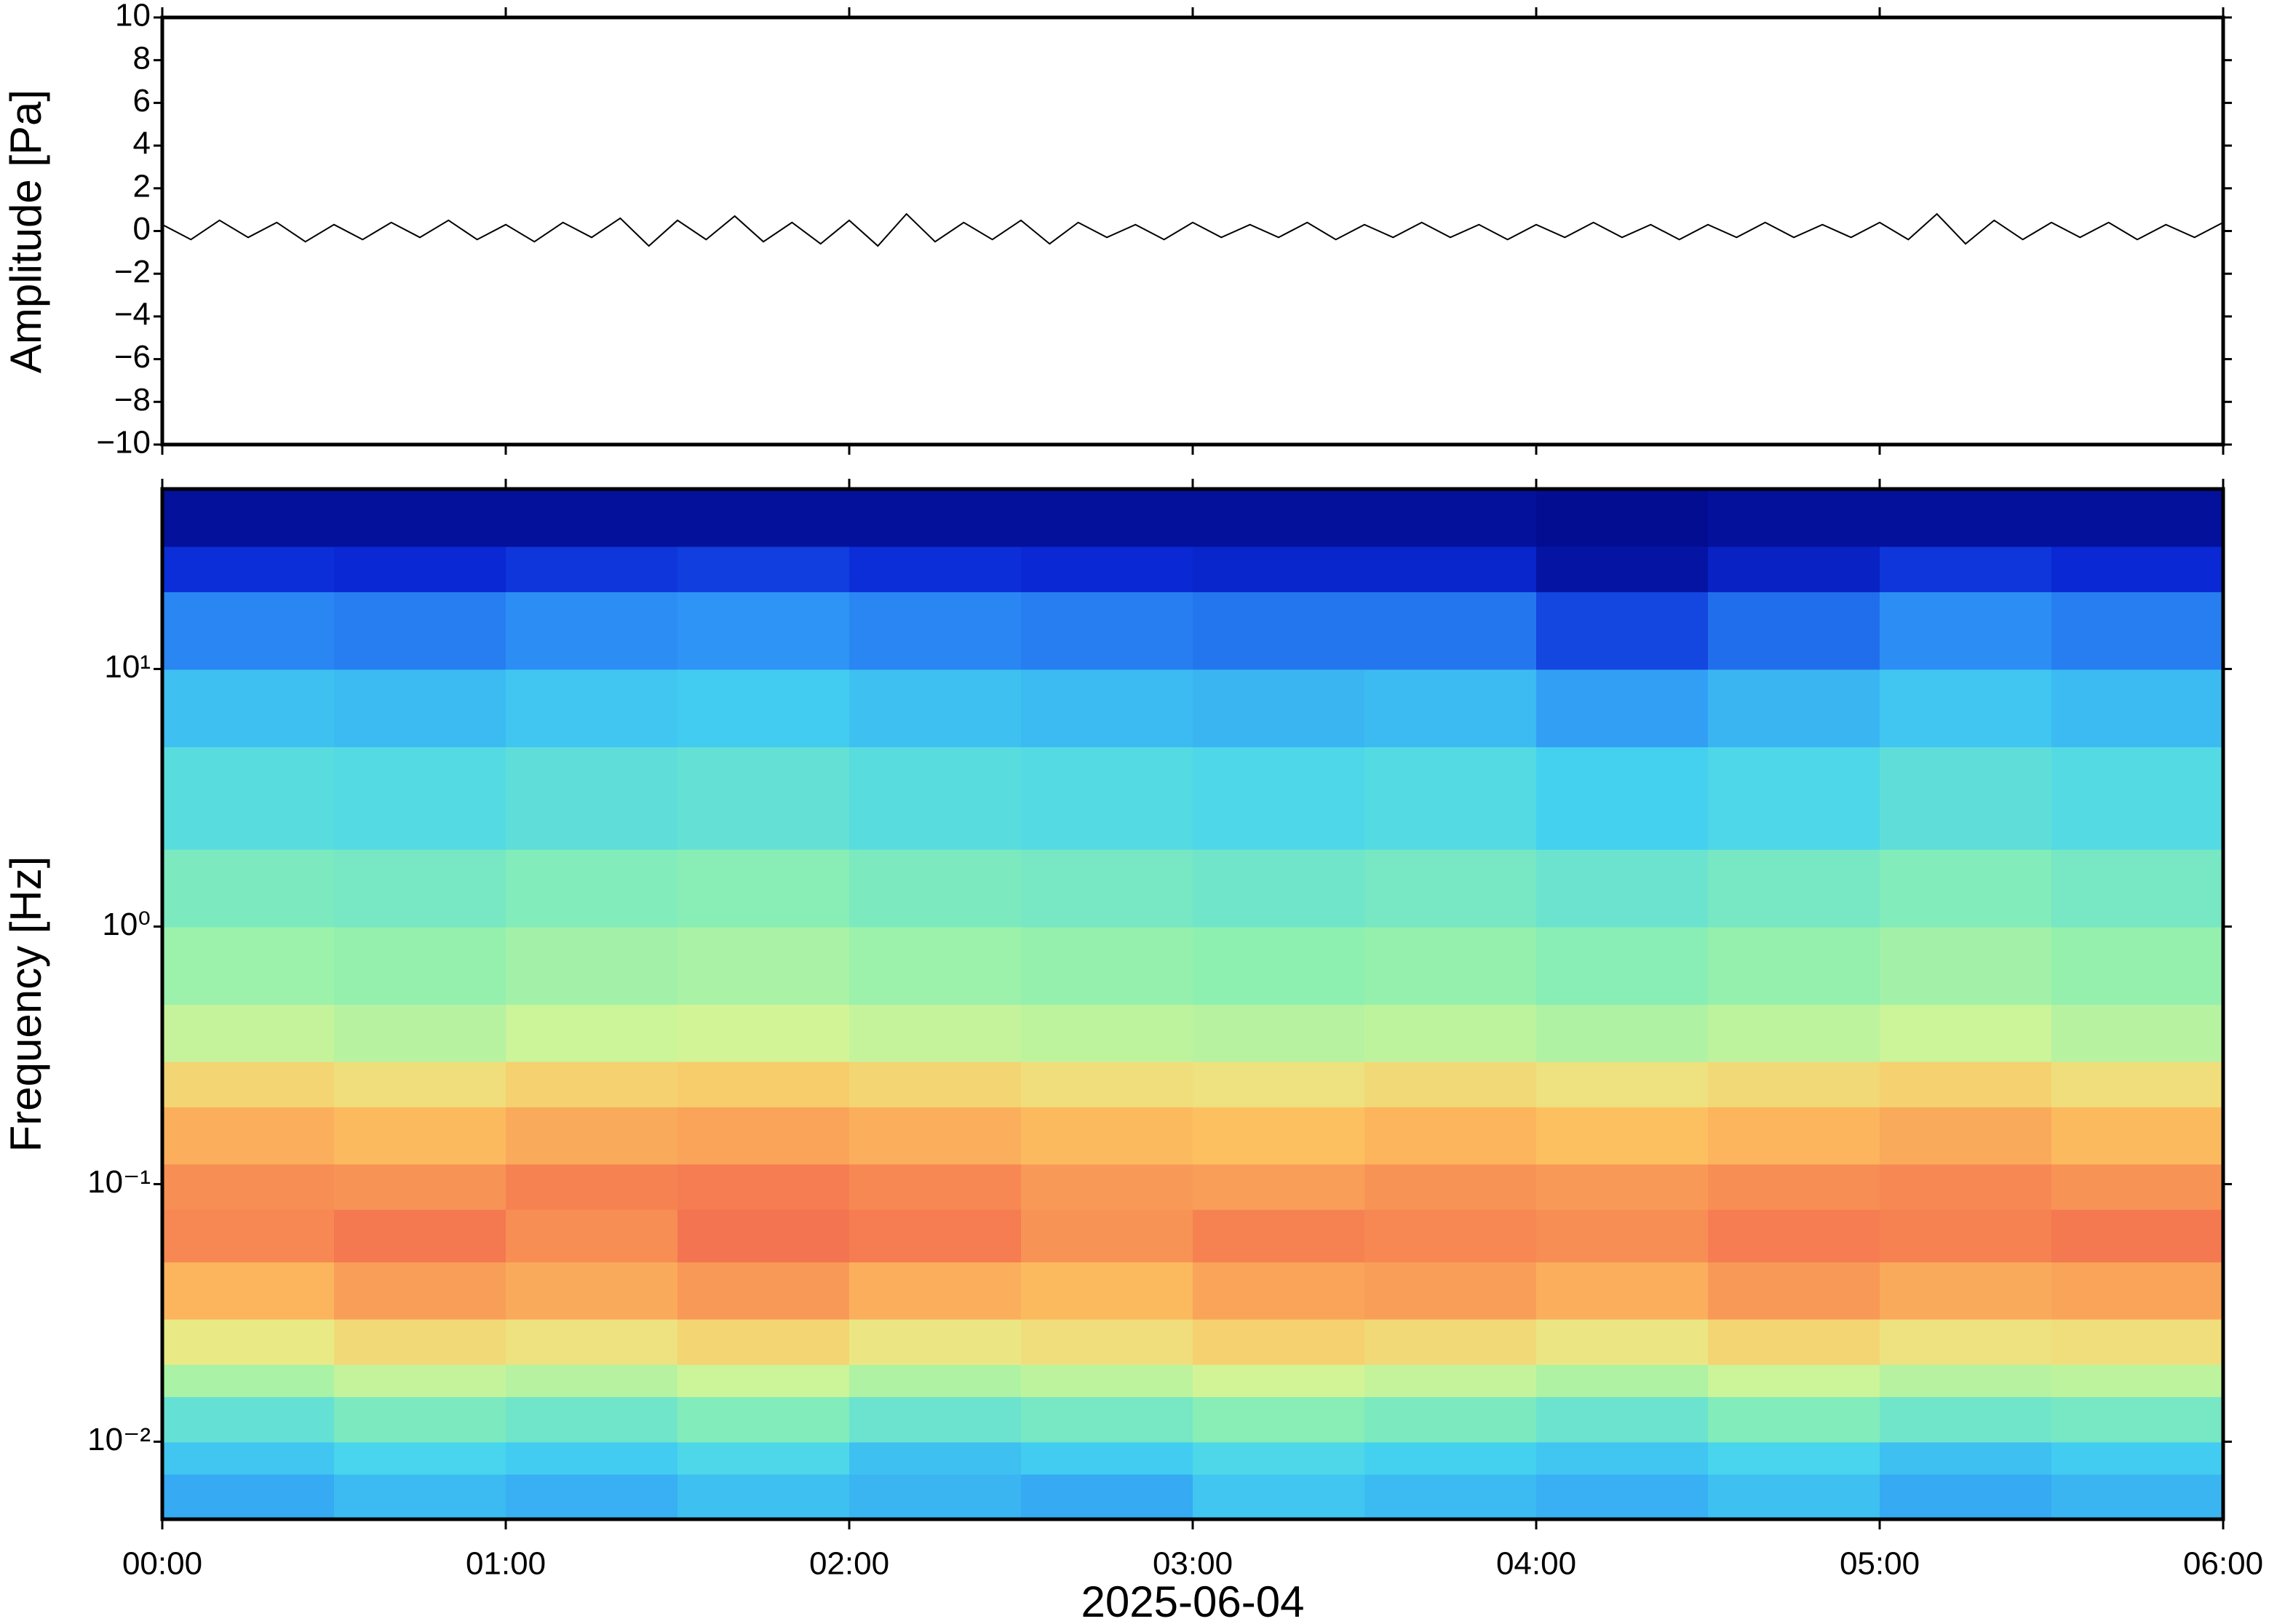  What do you see at coordinates (127, 667) in the screenshot?
I see `y-tick-label: 10¹` at bounding box center [127, 667].